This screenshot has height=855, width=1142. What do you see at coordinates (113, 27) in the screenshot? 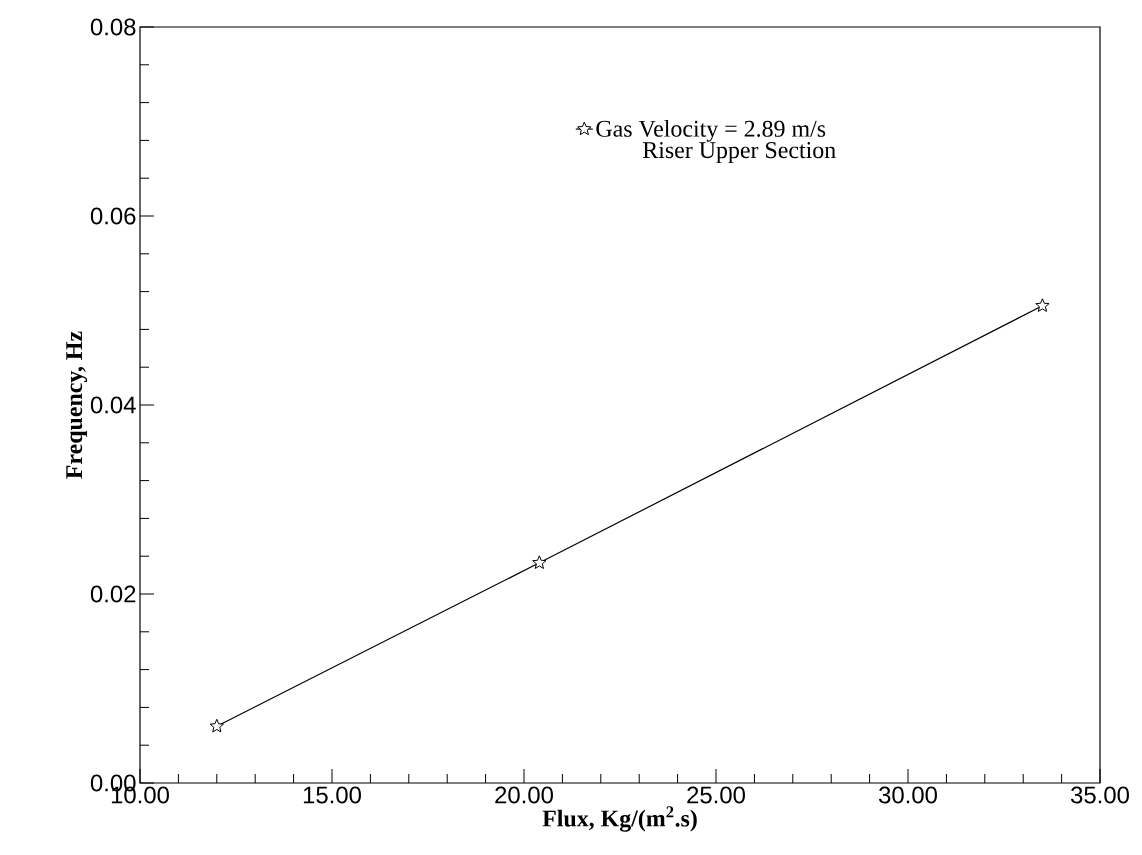
I see `y-tick-label: 0.08` at bounding box center [113, 27].